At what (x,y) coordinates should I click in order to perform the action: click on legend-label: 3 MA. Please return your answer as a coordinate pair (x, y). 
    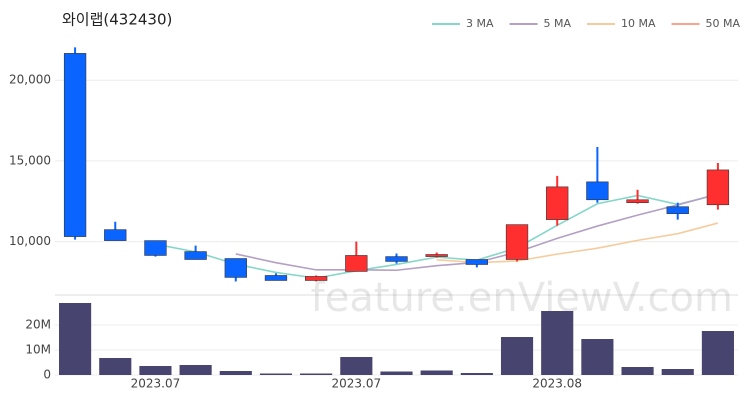
    Looking at the image, I should click on (480, 23).